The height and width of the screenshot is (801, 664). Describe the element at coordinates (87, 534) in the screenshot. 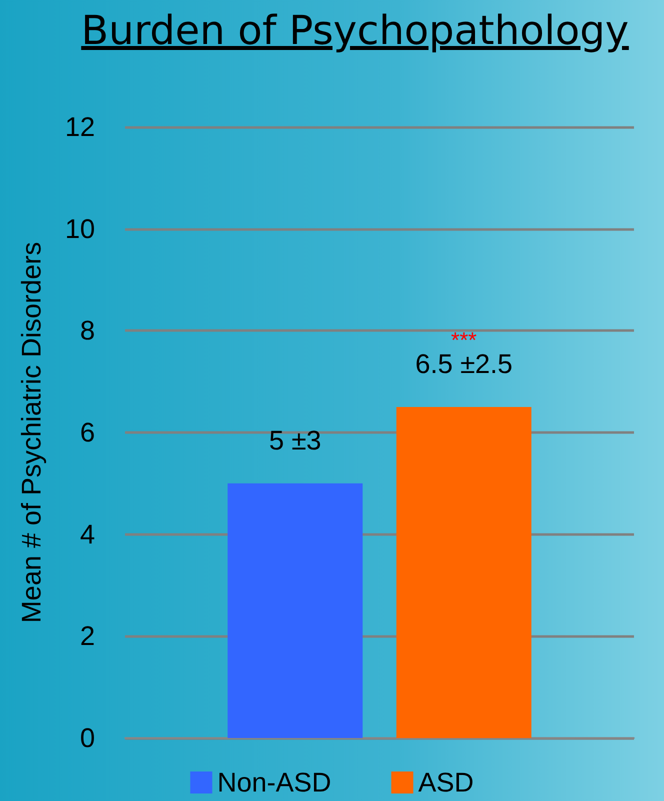

I see `y-tick-label: 4` at that location.